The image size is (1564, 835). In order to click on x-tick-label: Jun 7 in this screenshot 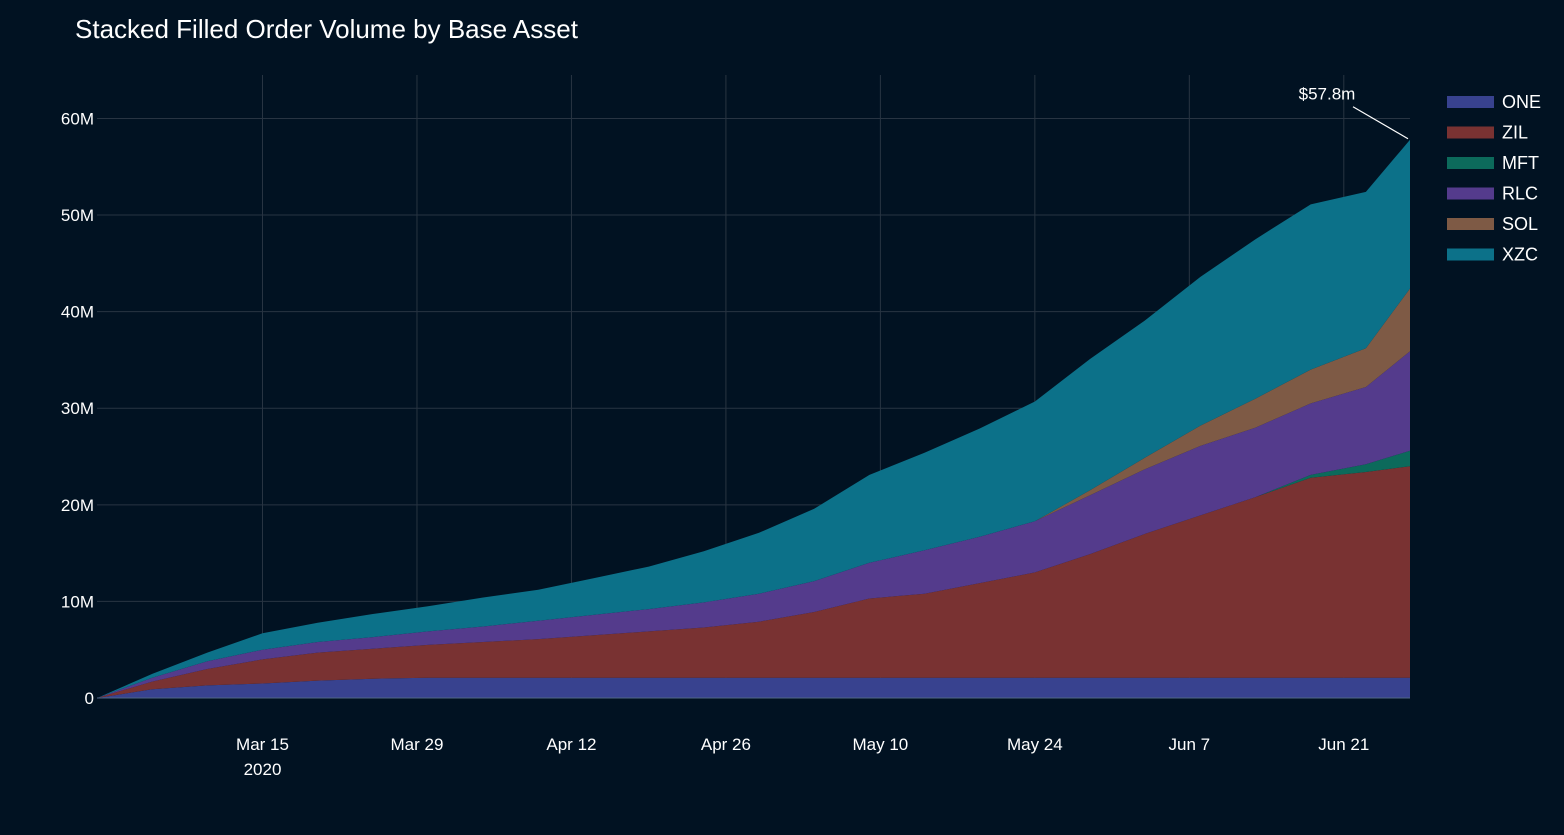, I will do `click(1190, 744)`.